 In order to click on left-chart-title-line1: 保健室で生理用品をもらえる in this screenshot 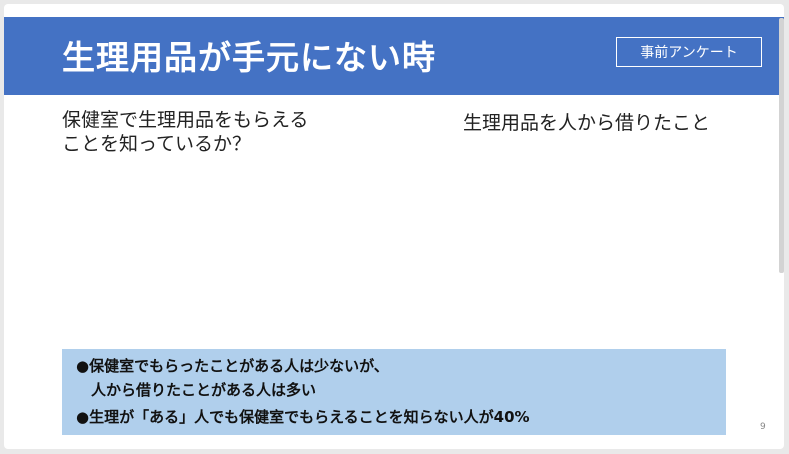, I will do `click(185, 120)`.